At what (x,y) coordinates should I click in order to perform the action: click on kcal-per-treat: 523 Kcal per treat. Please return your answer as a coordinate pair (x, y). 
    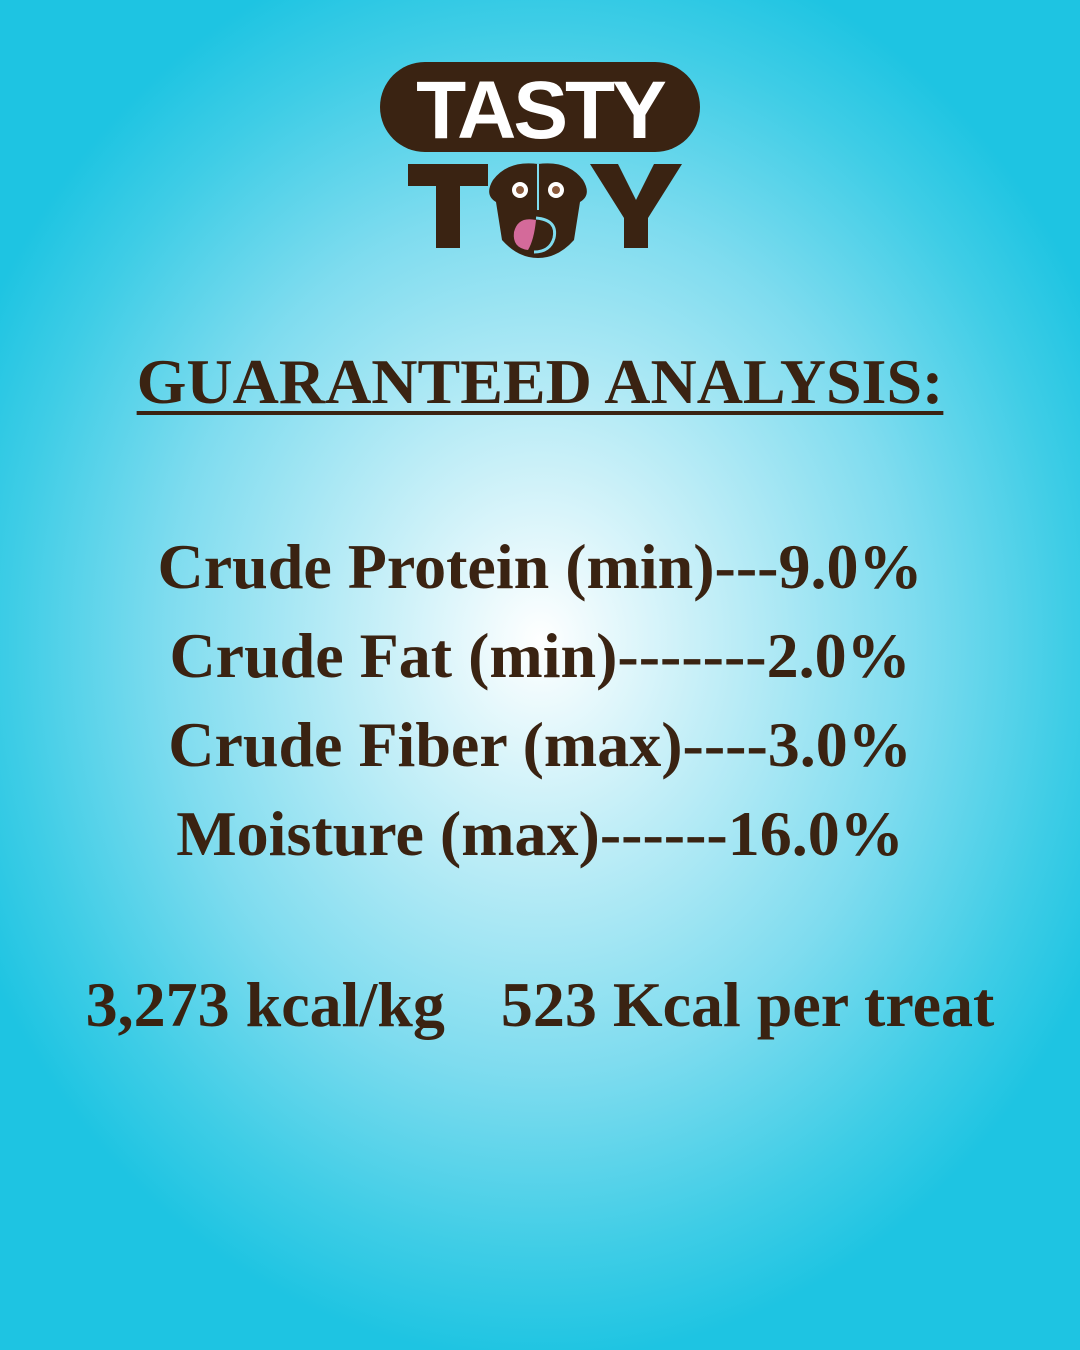
    Looking at the image, I should click on (747, 1004).